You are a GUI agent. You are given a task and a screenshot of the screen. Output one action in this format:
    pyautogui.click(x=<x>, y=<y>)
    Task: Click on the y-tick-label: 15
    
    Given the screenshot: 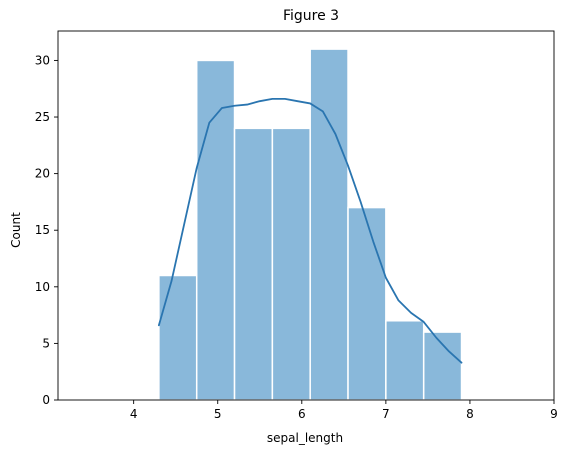 What is the action you would take?
    pyautogui.click(x=42, y=230)
    